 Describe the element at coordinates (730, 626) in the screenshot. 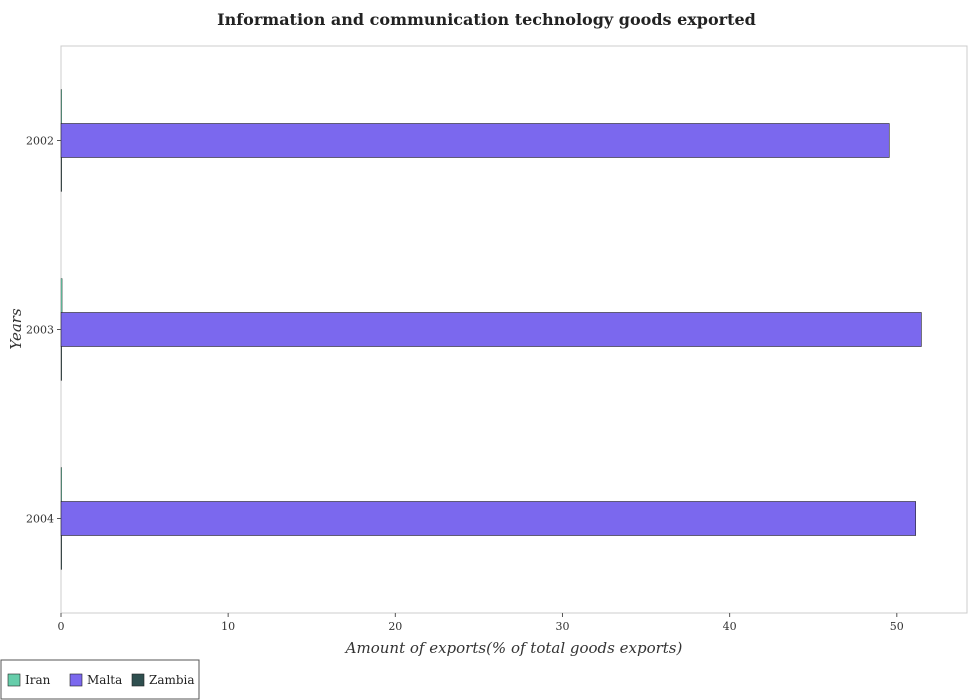

I see `x-tick-label: 40` at that location.